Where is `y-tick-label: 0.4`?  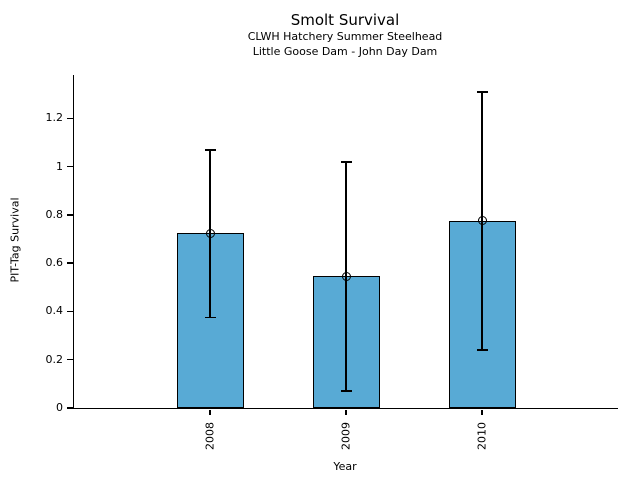
y-tick-label: 0.4 is located at coordinates (54, 311).